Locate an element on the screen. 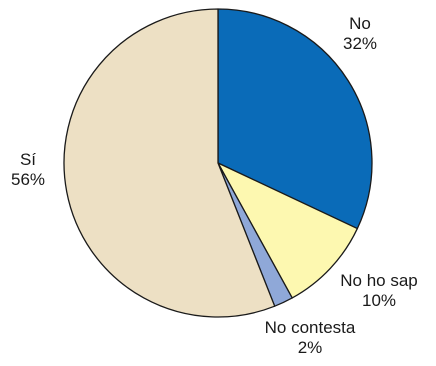 This screenshot has height=366, width=436. slice-label-si: Sí 56% is located at coordinates (28, 170).